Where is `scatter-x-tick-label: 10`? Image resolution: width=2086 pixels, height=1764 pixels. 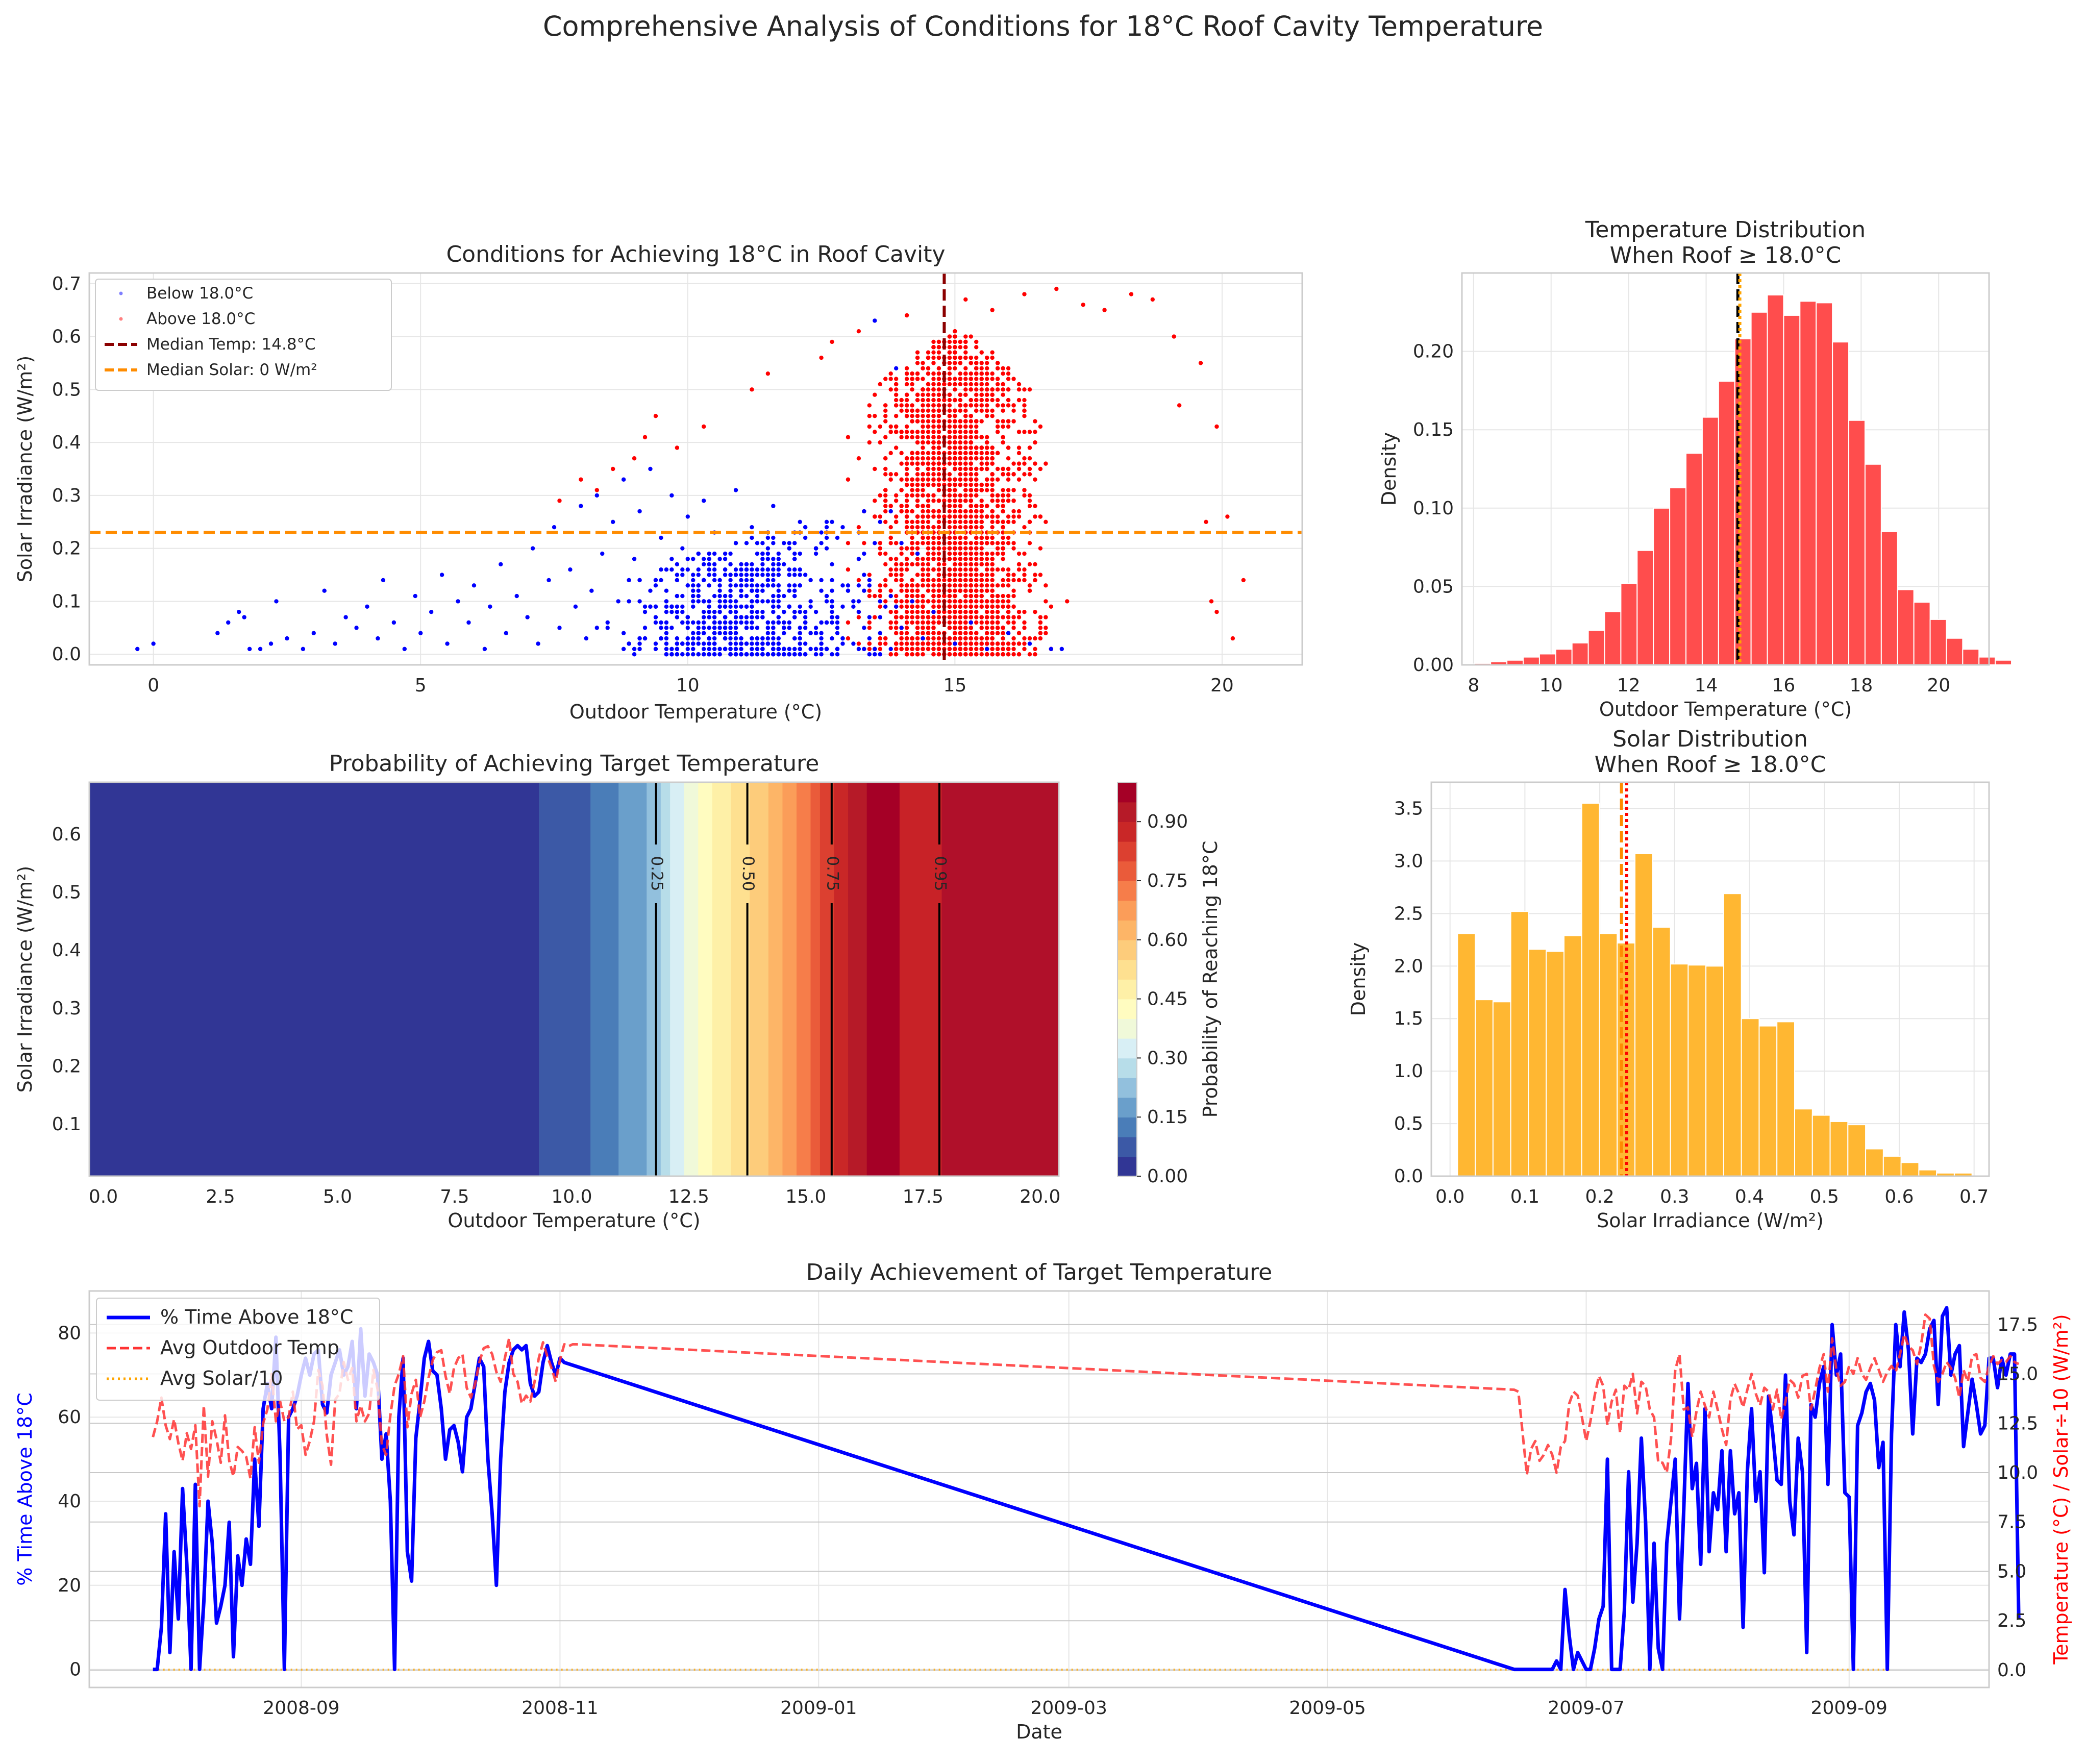 scatter-x-tick-label: 10 is located at coordinates (688, 685).